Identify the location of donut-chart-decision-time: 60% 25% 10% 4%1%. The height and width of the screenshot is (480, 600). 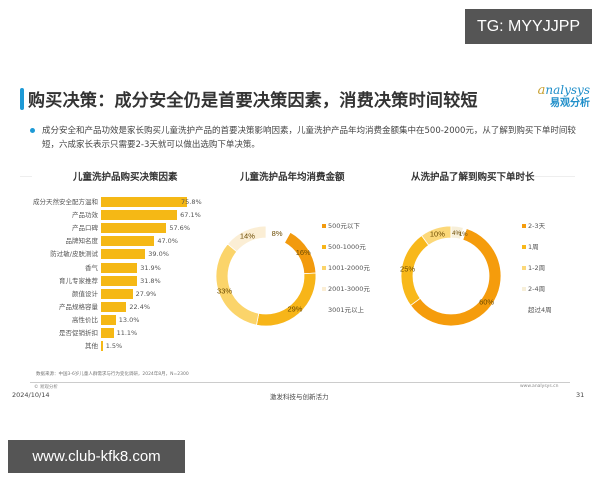
(451, 276).